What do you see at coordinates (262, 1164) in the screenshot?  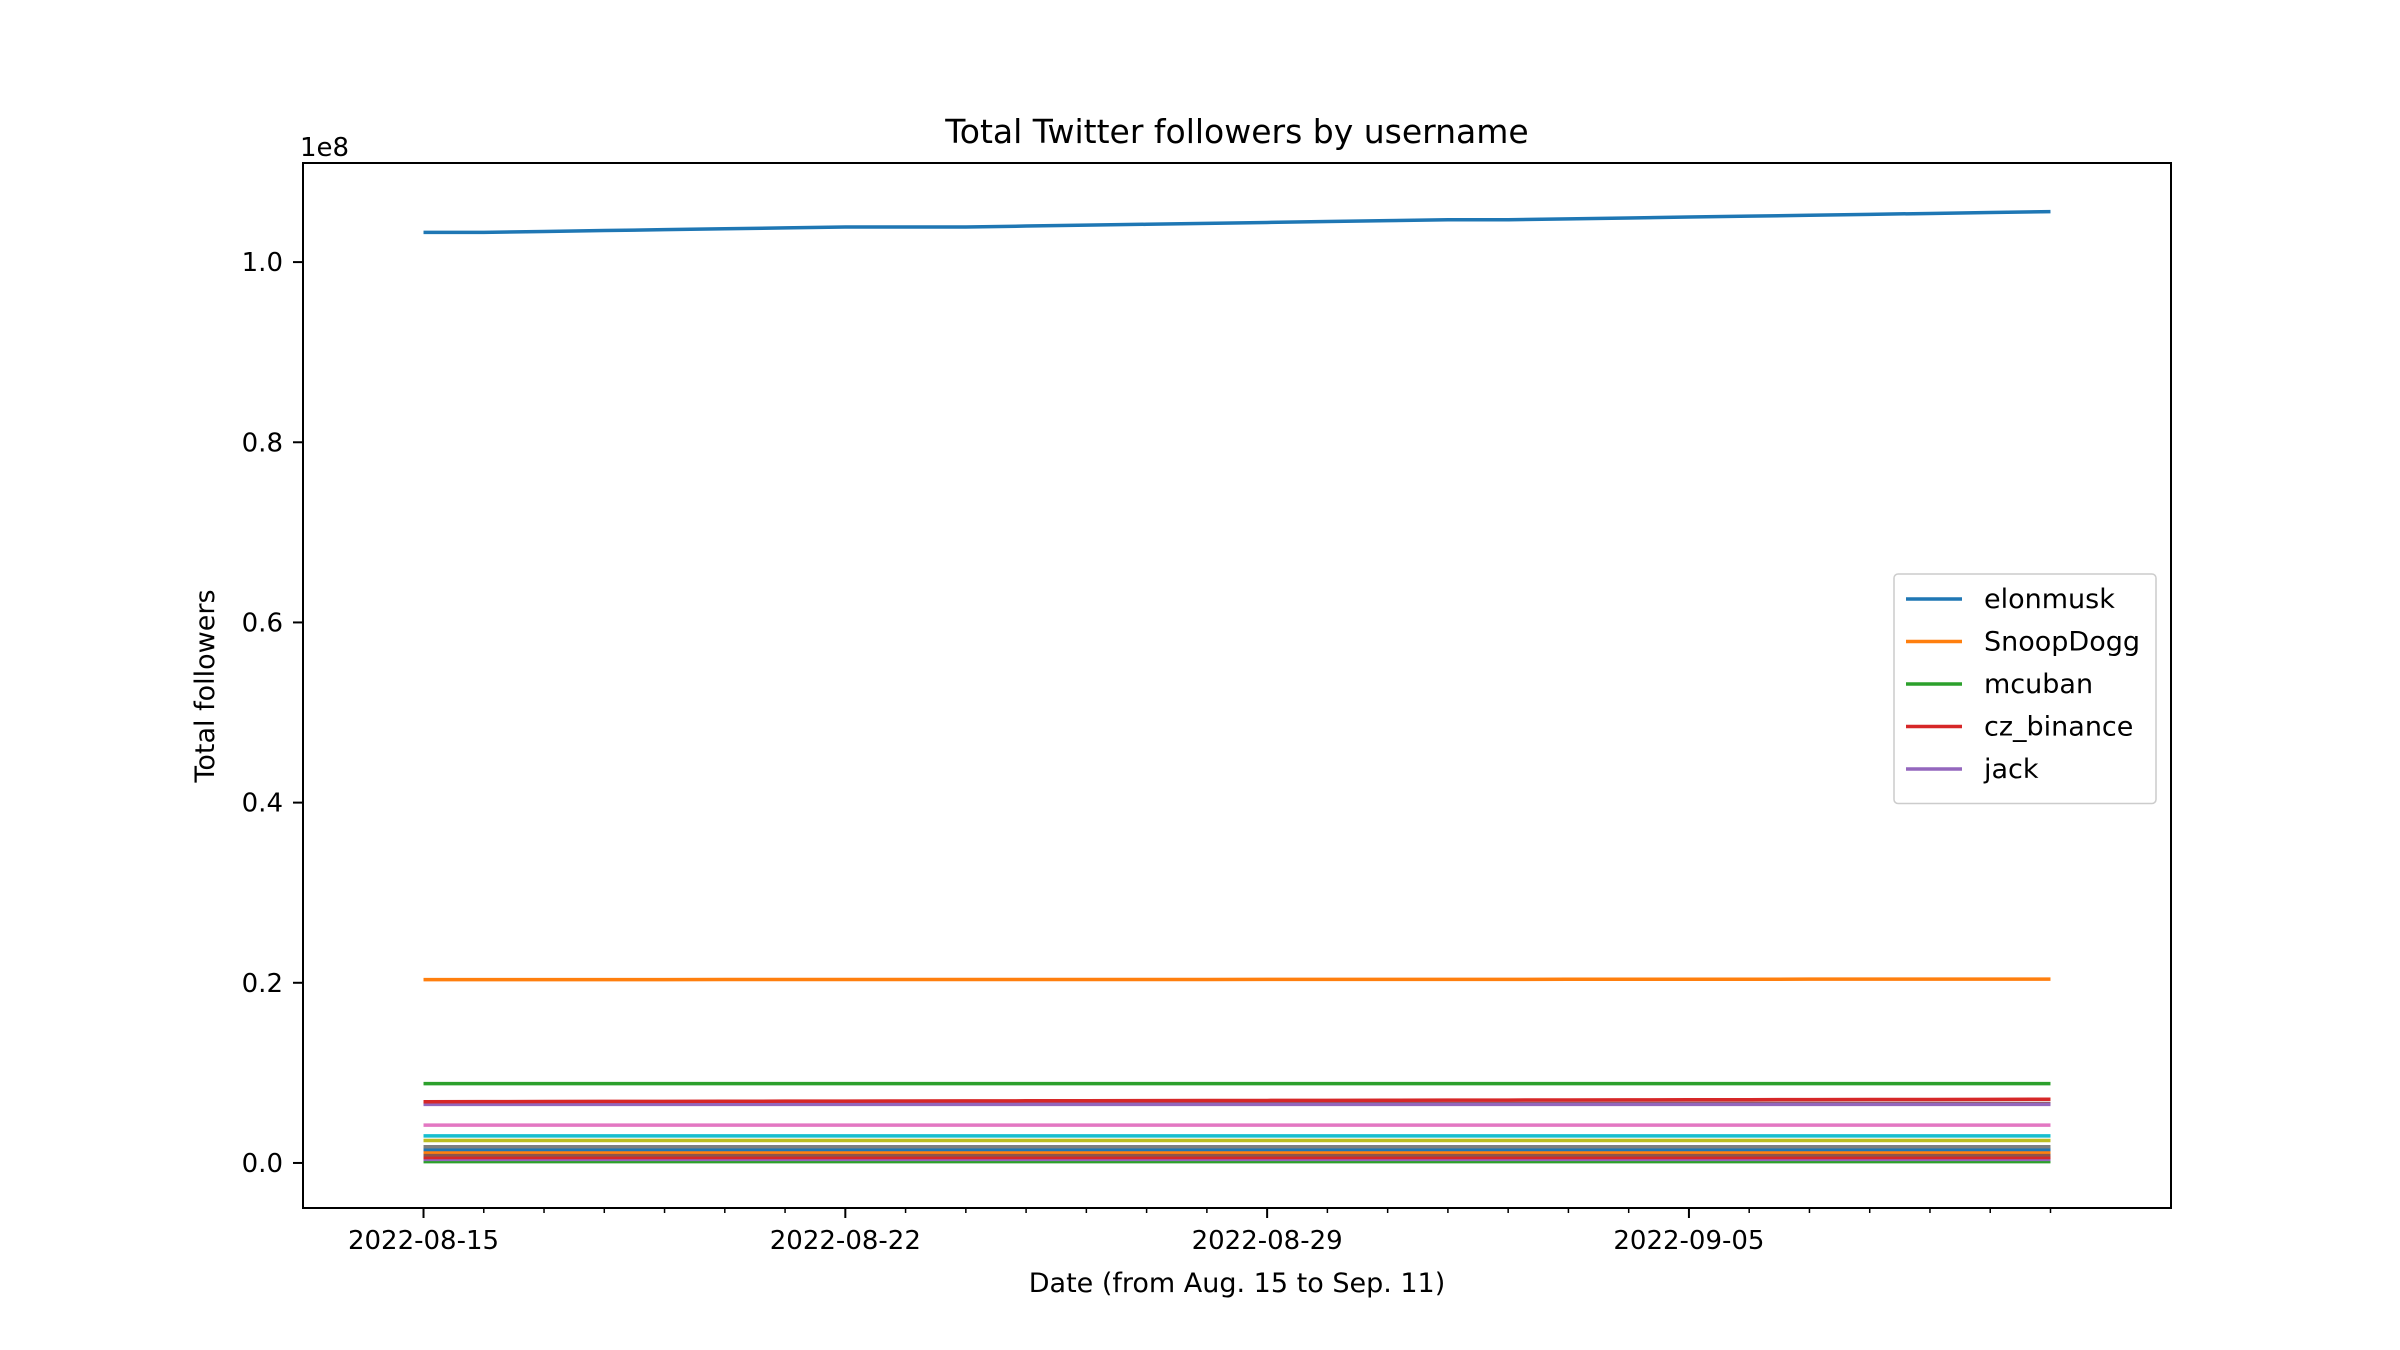 I see `y-tick-label: 0.0` at bounding box center [262, 1164].